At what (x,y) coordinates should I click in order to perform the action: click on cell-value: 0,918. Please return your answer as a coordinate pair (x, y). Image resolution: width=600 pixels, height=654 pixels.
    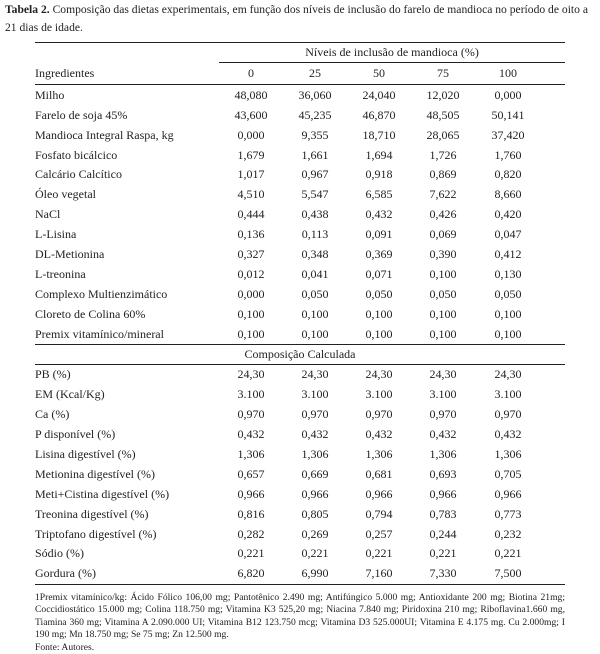
    Looking at the image, I should click on (379, 174).